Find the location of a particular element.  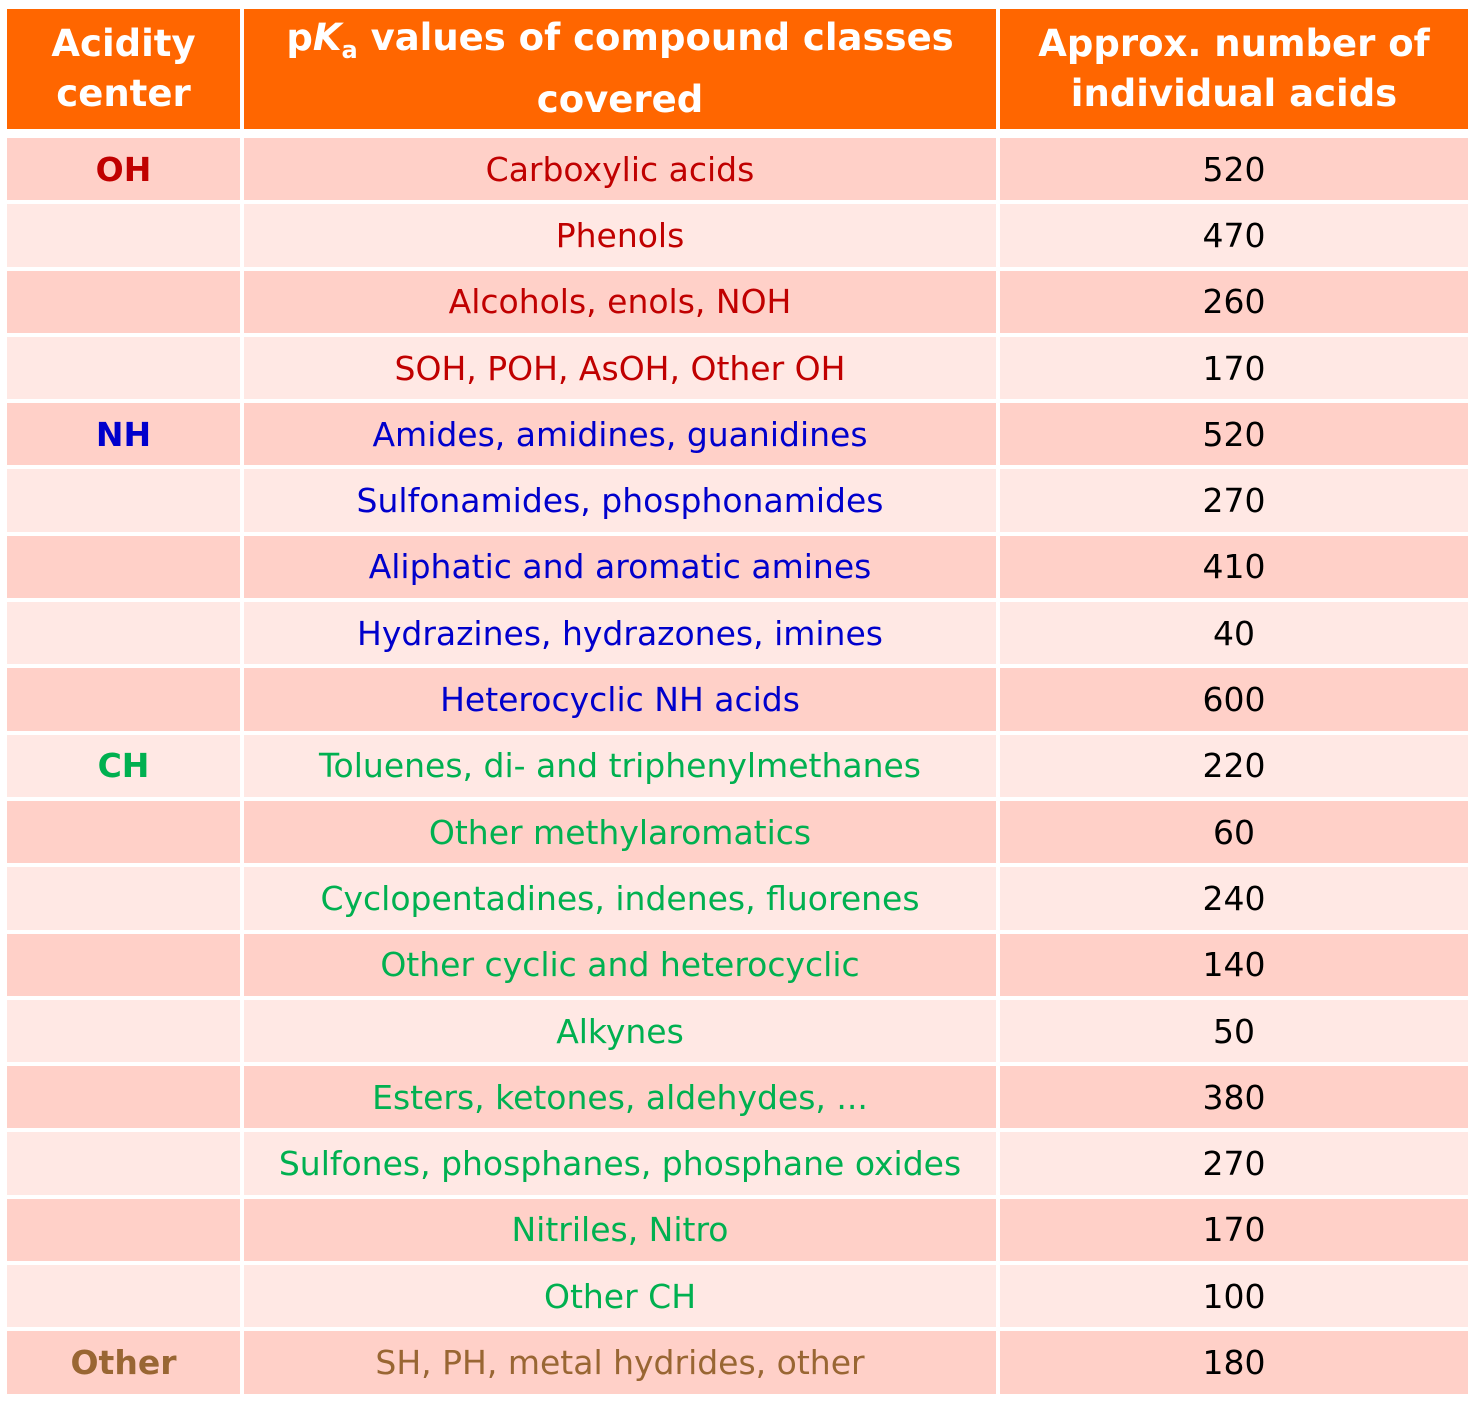

compound-class-cell: Nitriles, Nitro is located at coordinates (620, 1230).